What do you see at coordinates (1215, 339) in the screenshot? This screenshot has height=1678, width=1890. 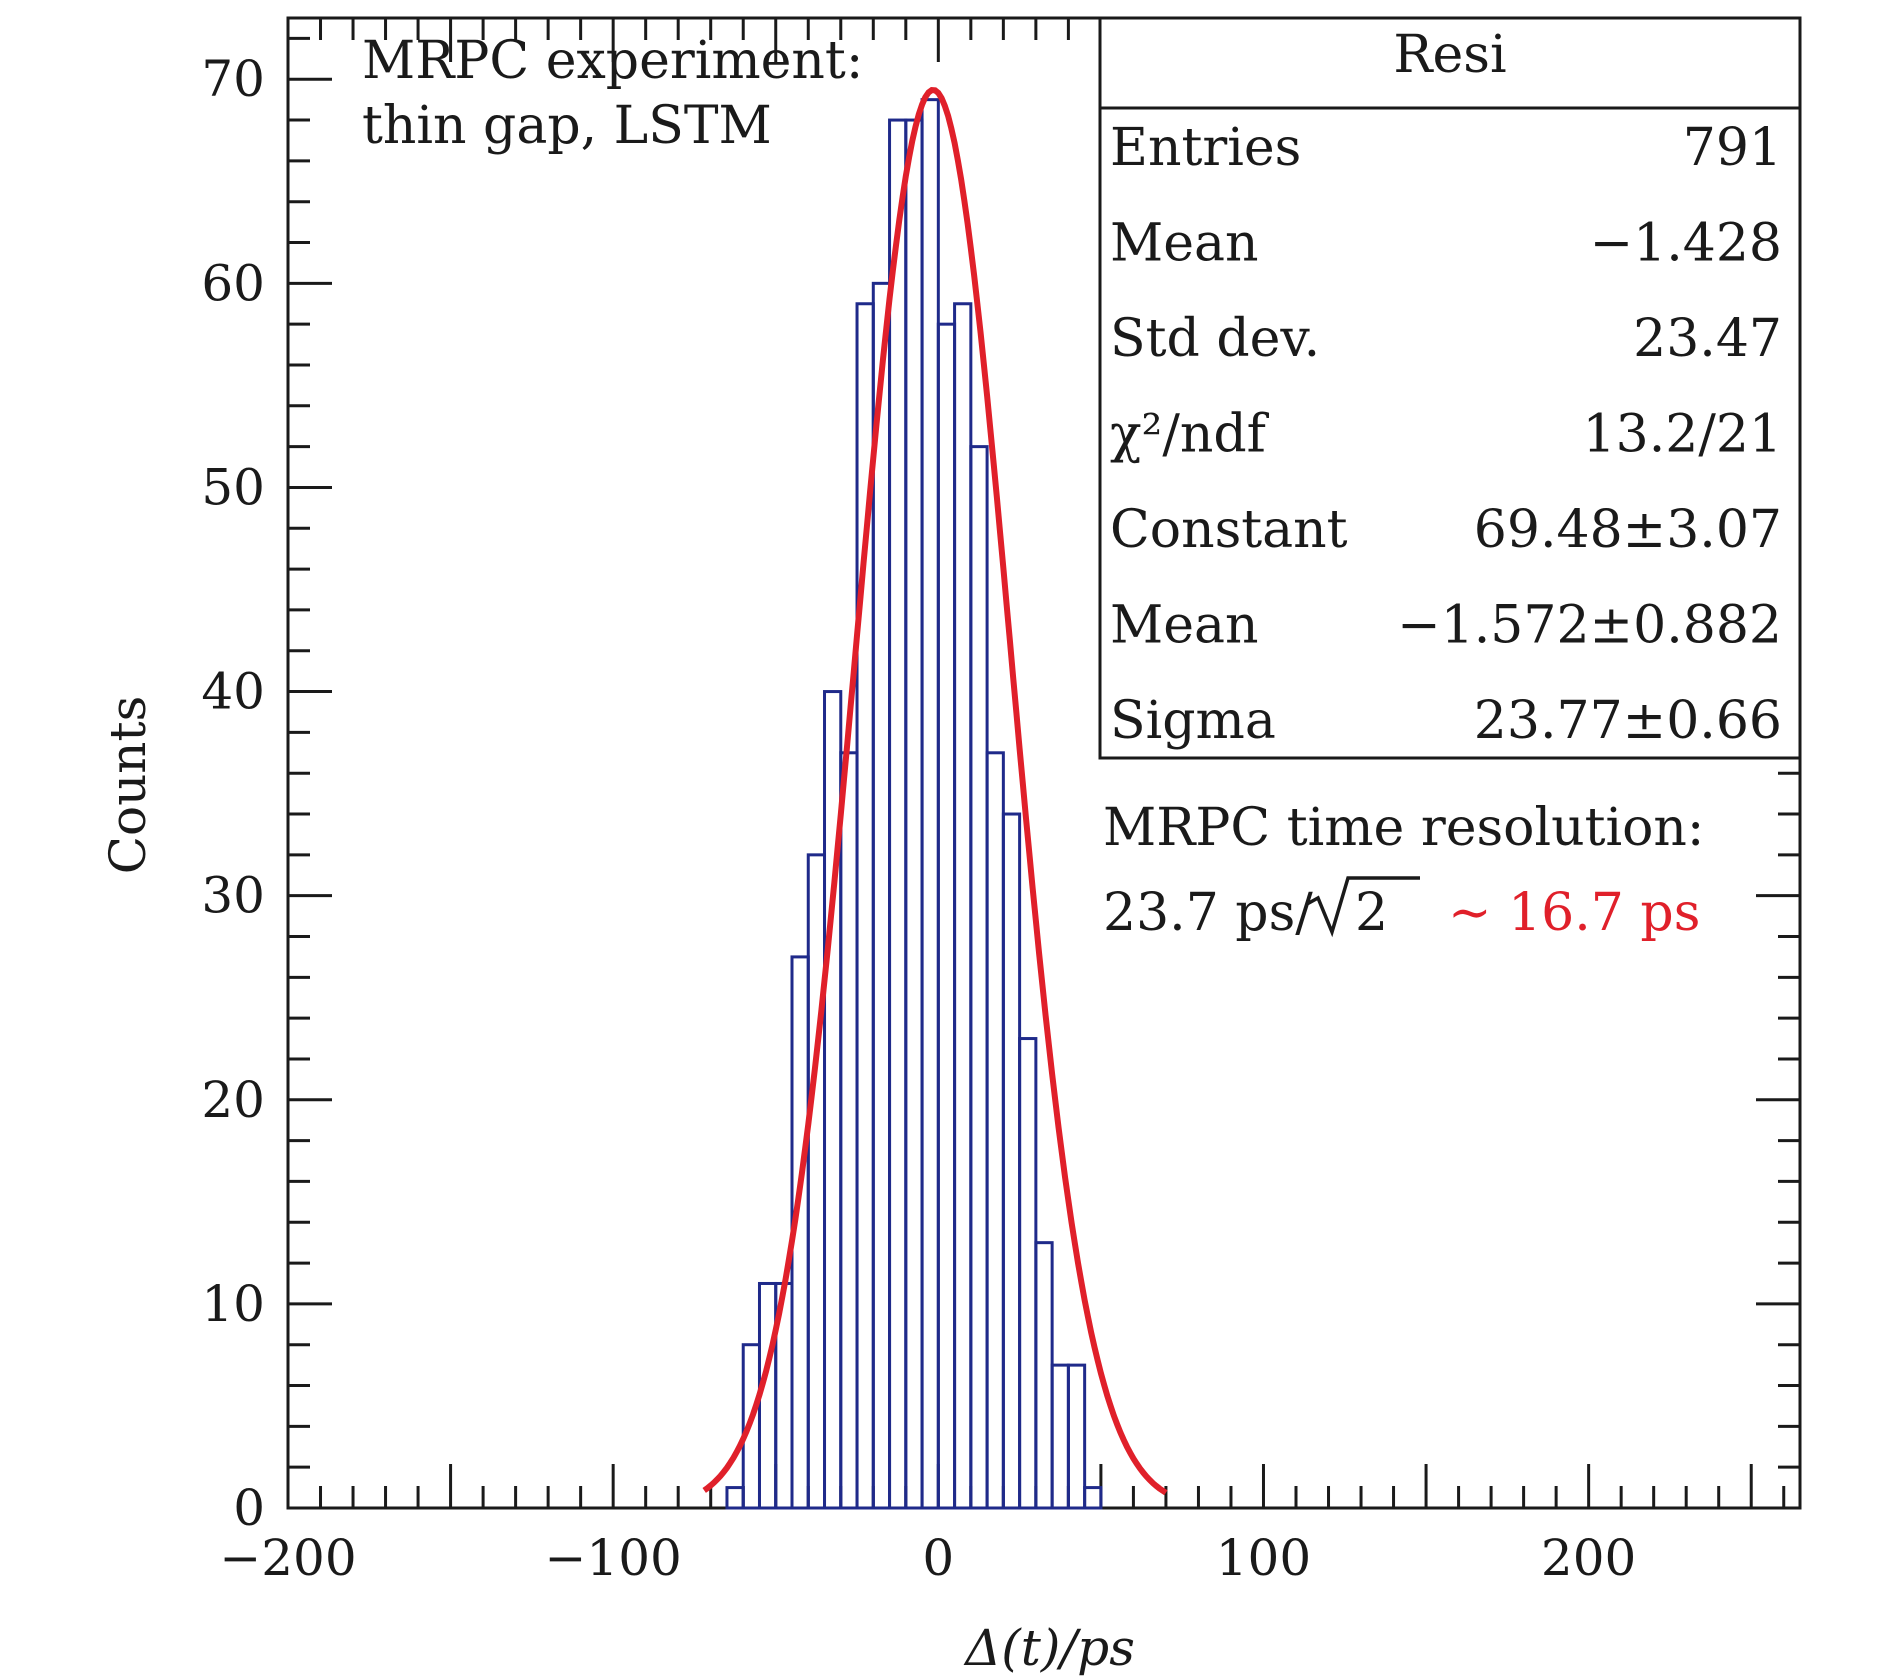 I see `stats-row-label: Std dev.` at bounding box center [1215, 339].